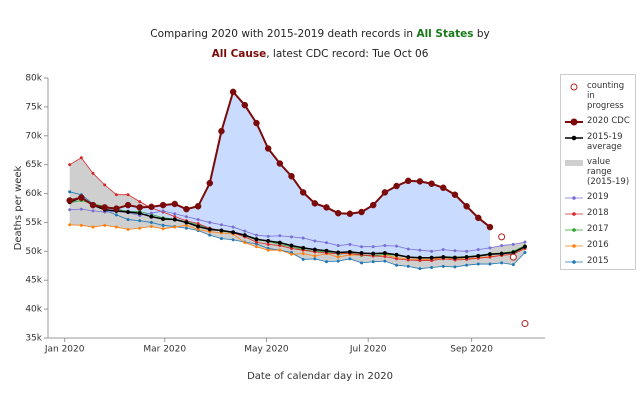 The image size is (640, 400). What do you see at coordinates (598, 96) in the screenshot?
I see `legend-entry: counting in progress` at bounding box center [598, 96].